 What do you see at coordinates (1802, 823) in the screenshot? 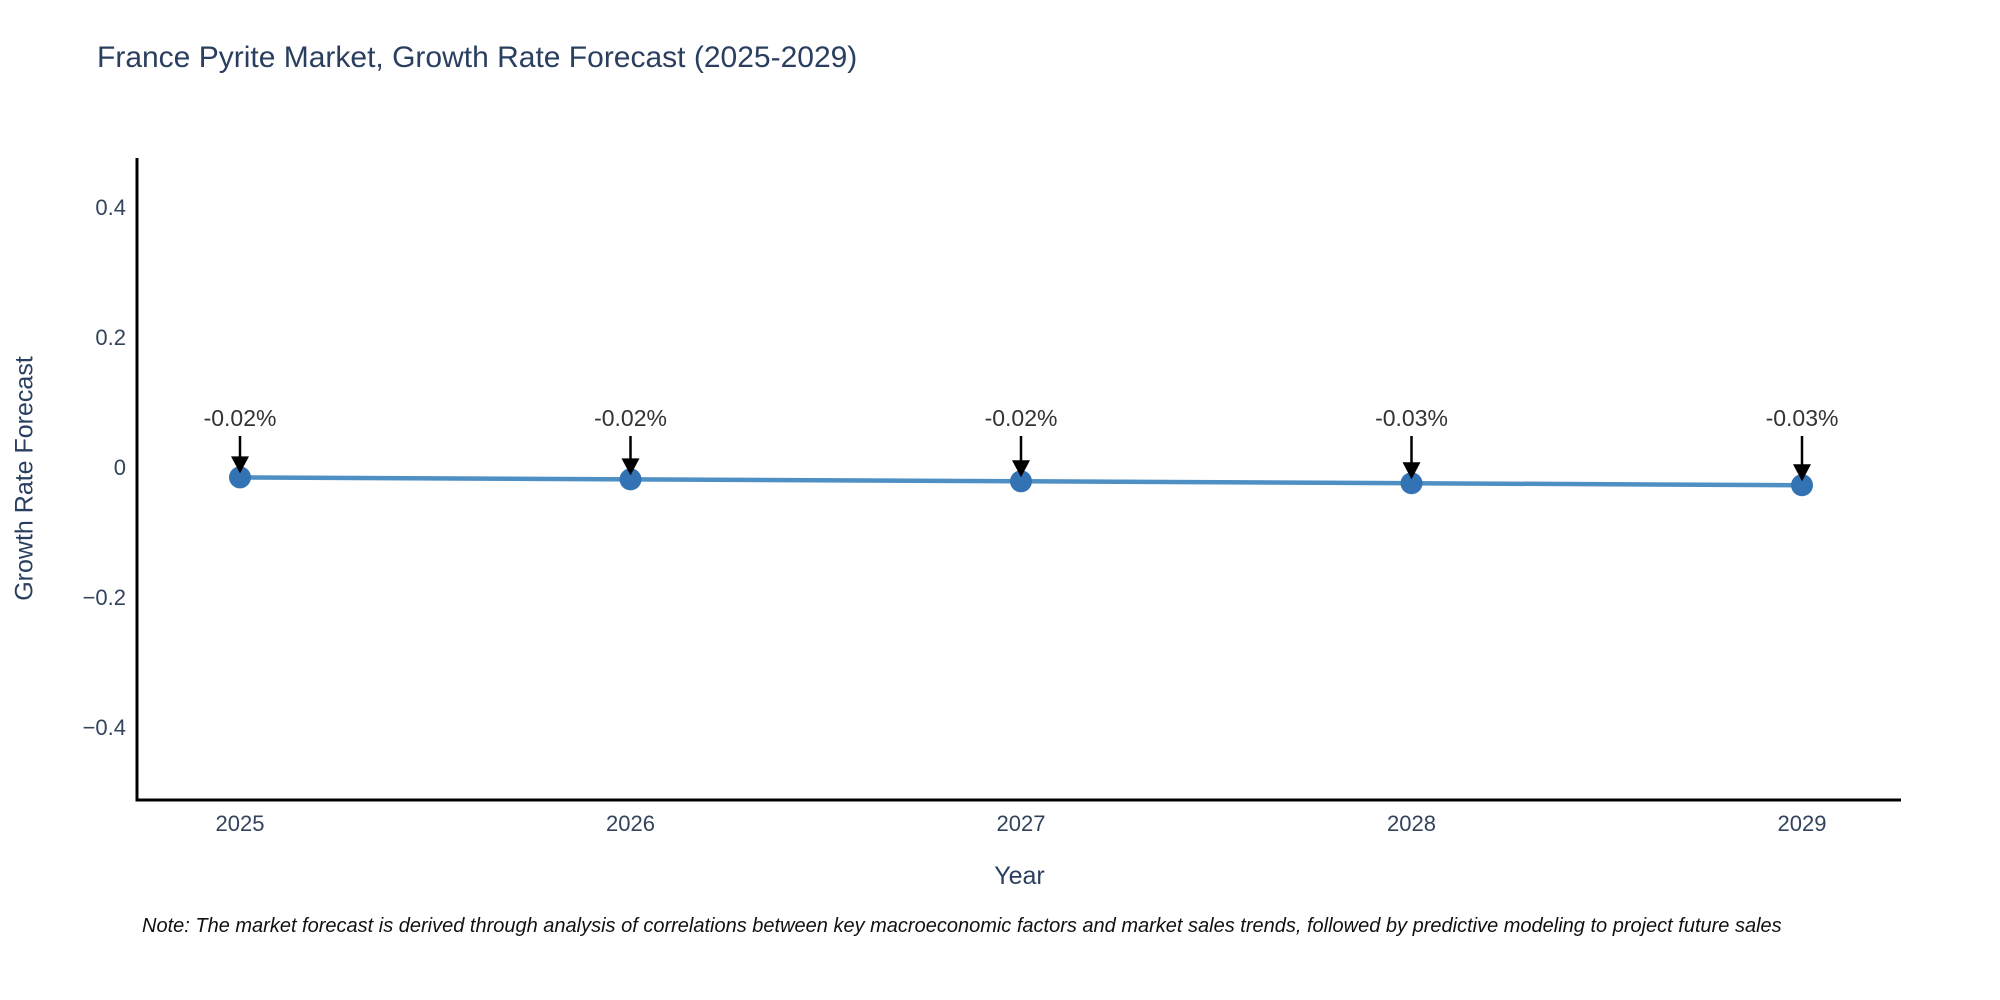
I see `x-tick-label: 2029` at bounding box center [1802, 823].